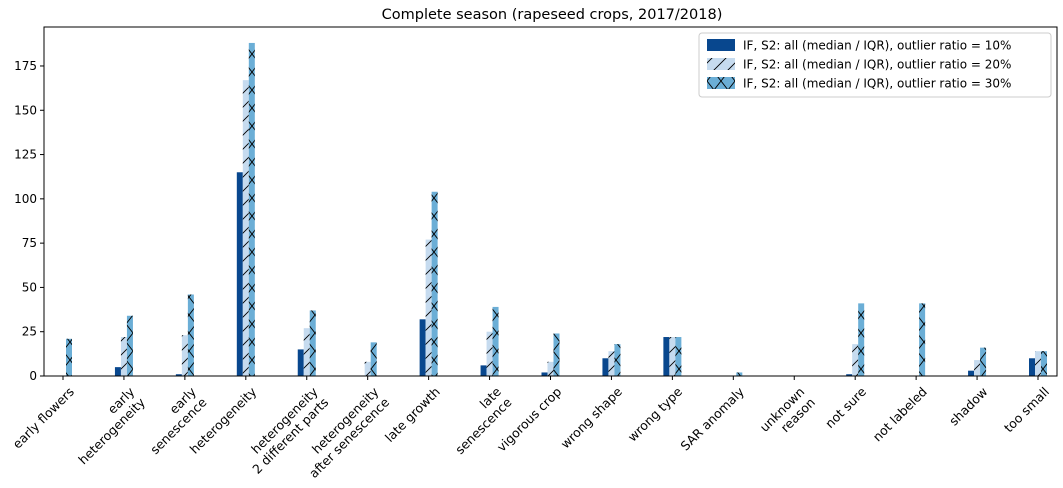 The image size is (1063, 488). I want to click on y-tick-label: 0, so click(33, 376).